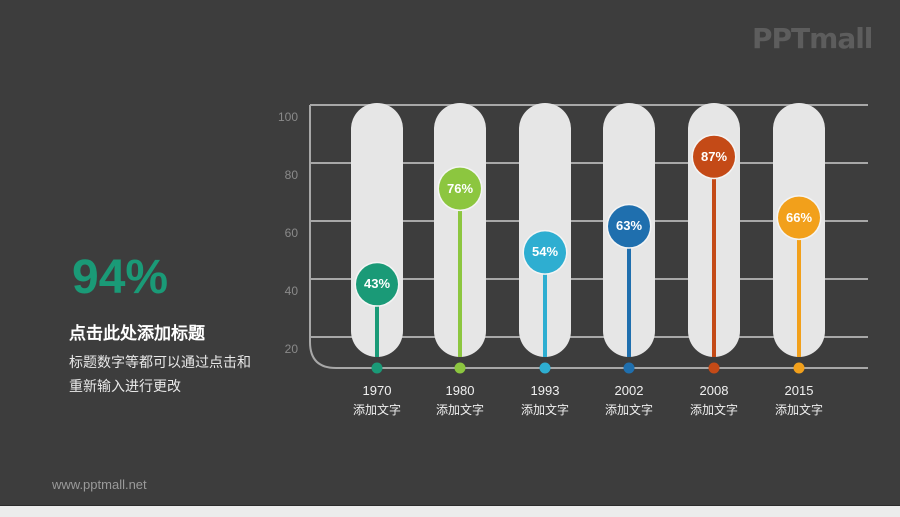 This screenshot has width=900, height=517. What do you see at coordinates (714, 390) in the screenshot?
I see `x-axis-year-label: 2008` at bounding box center [714, 390].